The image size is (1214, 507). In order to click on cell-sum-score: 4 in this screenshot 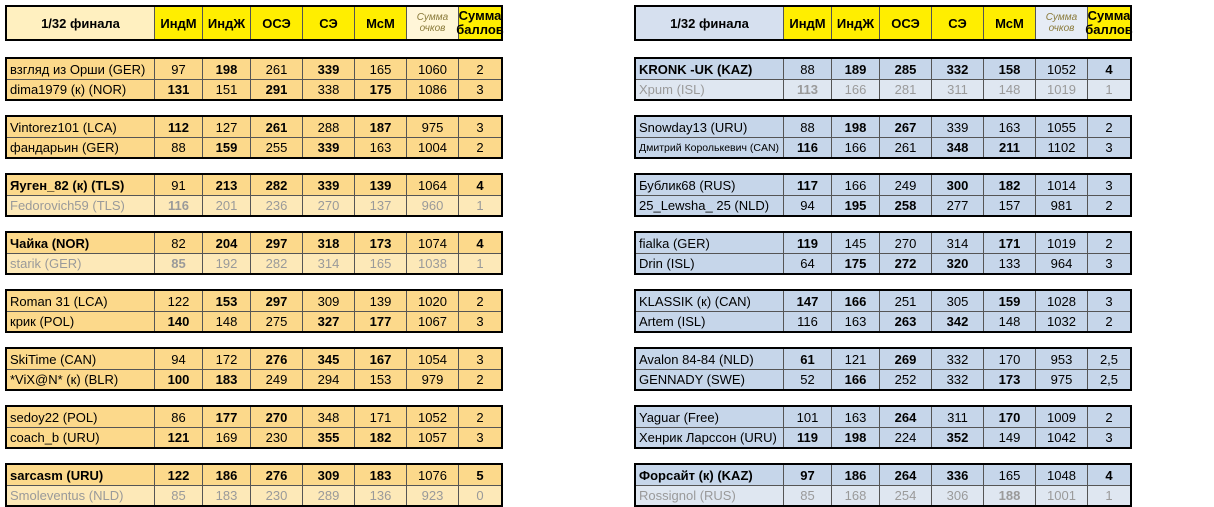, I will do `click(480, 243)`.